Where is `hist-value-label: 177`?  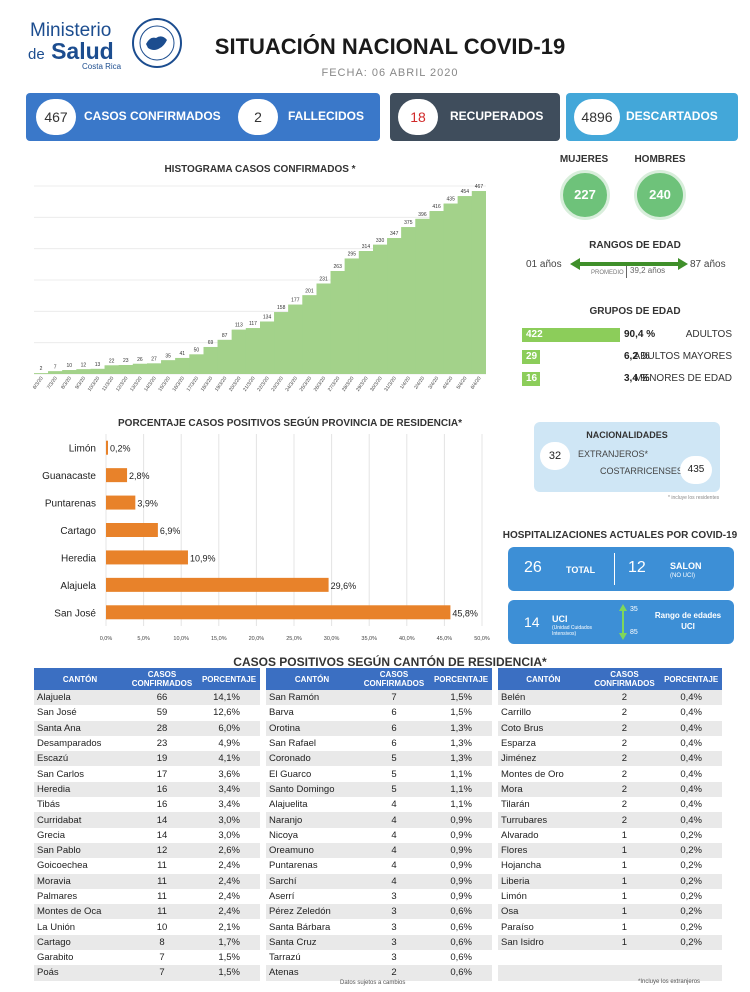 hist-value-label: 177 is located at coordinates (295, 301).